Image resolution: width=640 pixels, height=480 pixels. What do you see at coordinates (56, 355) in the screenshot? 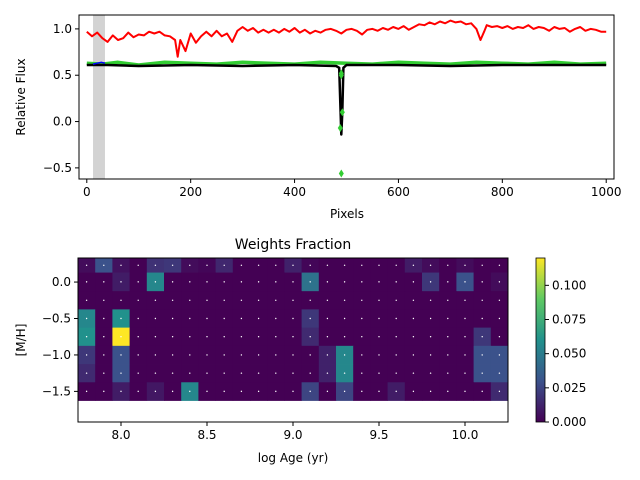
I see `weights-y-tick-label: −1.0` at bounding box center [56, 355].